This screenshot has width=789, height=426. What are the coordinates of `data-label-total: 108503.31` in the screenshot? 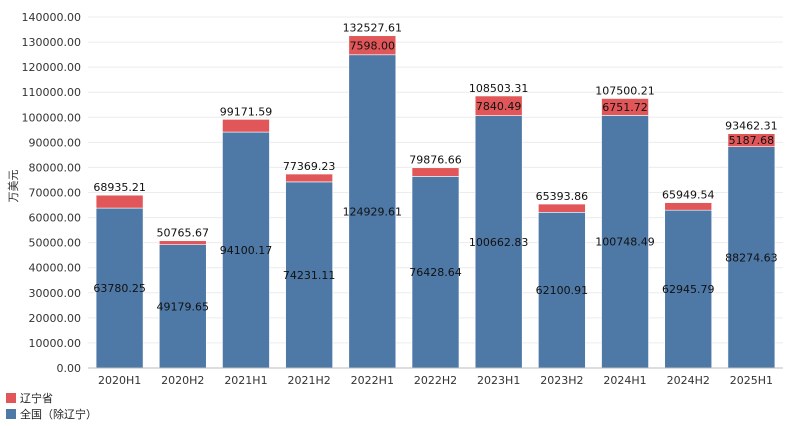 It's located at (499, 88).